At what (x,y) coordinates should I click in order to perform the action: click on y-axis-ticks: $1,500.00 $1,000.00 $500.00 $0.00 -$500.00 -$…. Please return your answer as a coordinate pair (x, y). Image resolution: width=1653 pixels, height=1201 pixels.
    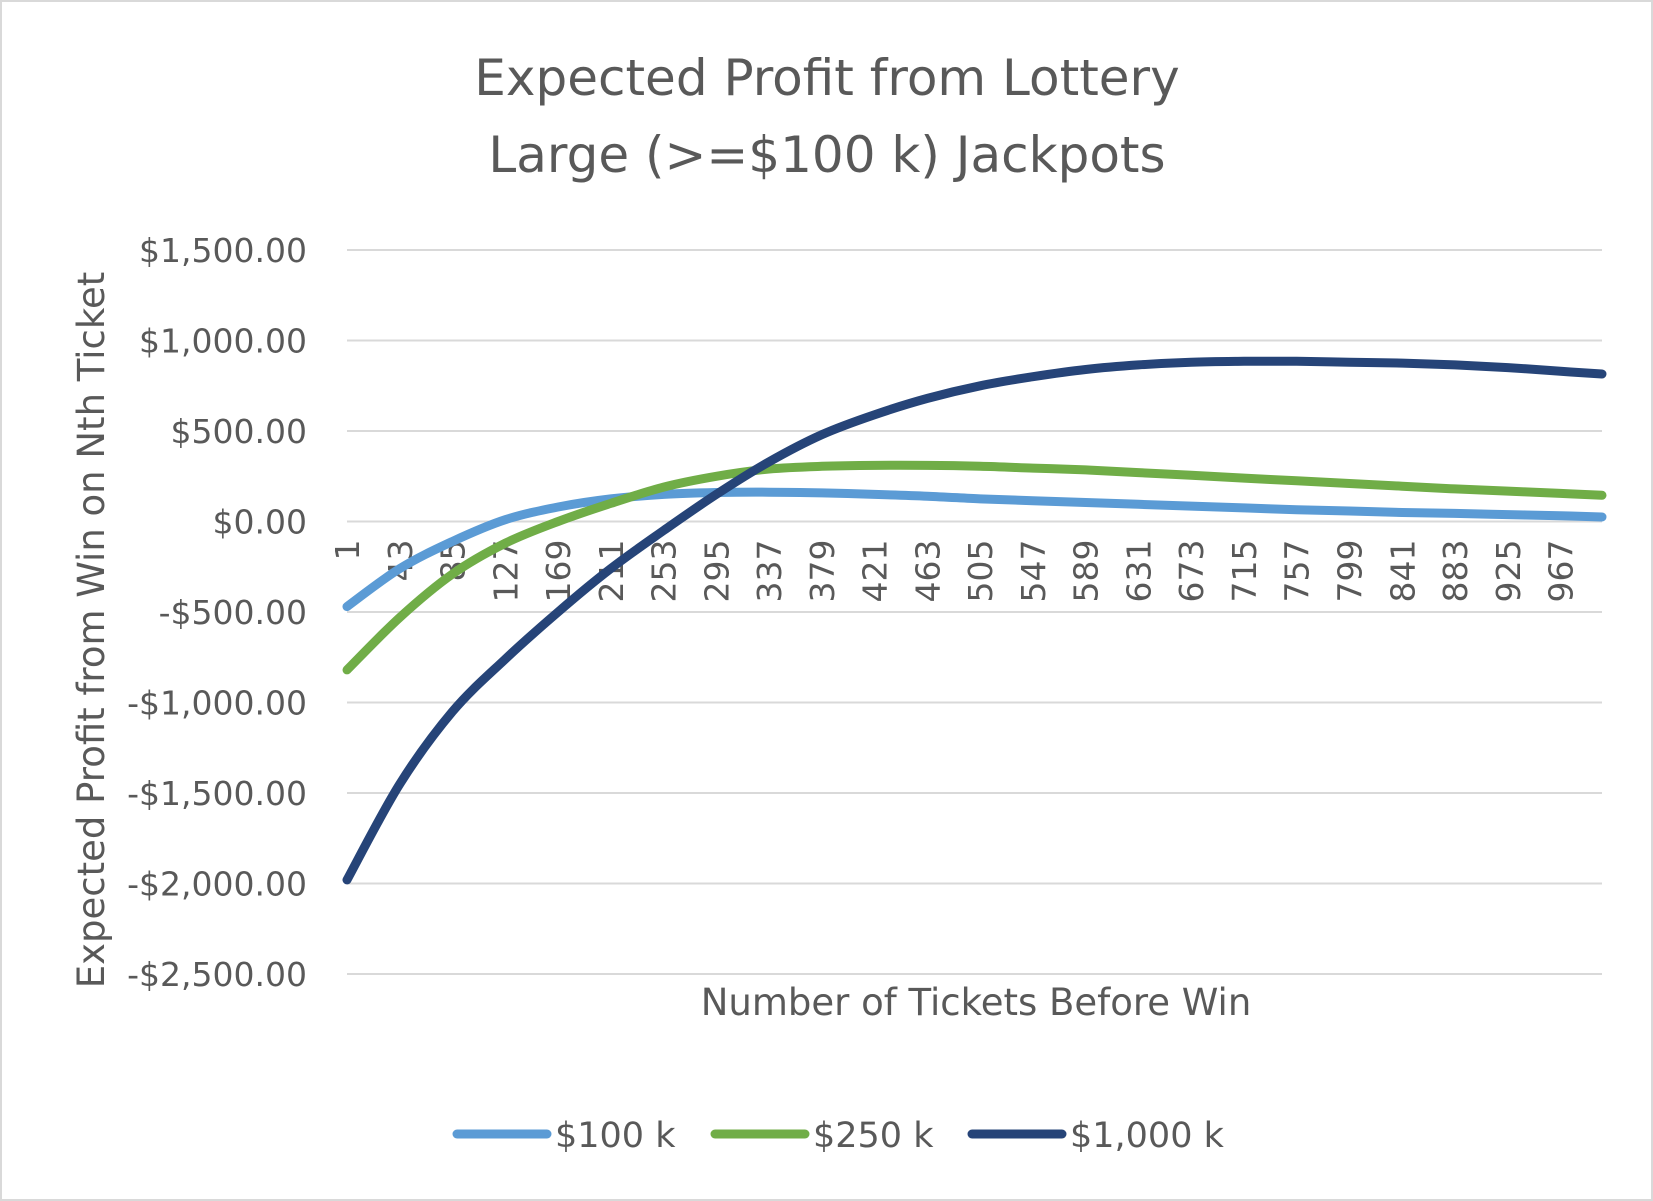
    Looking at the image, I should click on (217, 612).